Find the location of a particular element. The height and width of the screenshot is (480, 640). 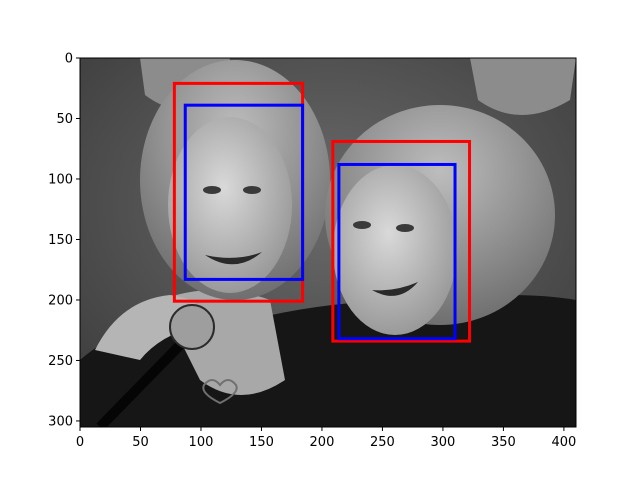

y-tick-label: 250 is located at coordinates (60, 361).